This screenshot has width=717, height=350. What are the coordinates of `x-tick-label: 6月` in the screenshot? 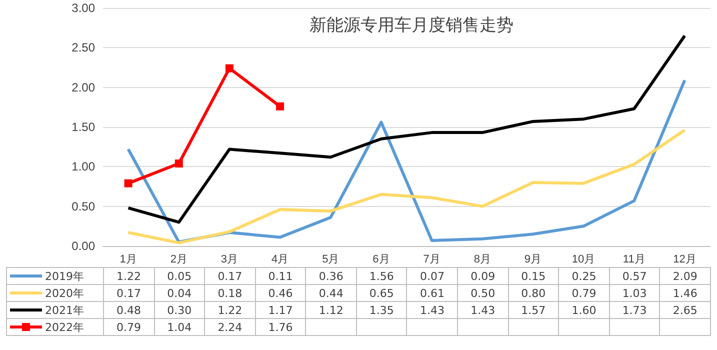 It's located at (381, 260).